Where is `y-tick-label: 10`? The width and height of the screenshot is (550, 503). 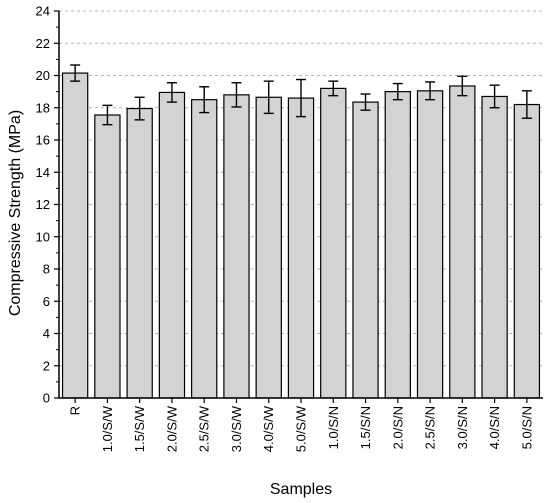 y-tick-label: 10 is located at coordinates (43, 236).